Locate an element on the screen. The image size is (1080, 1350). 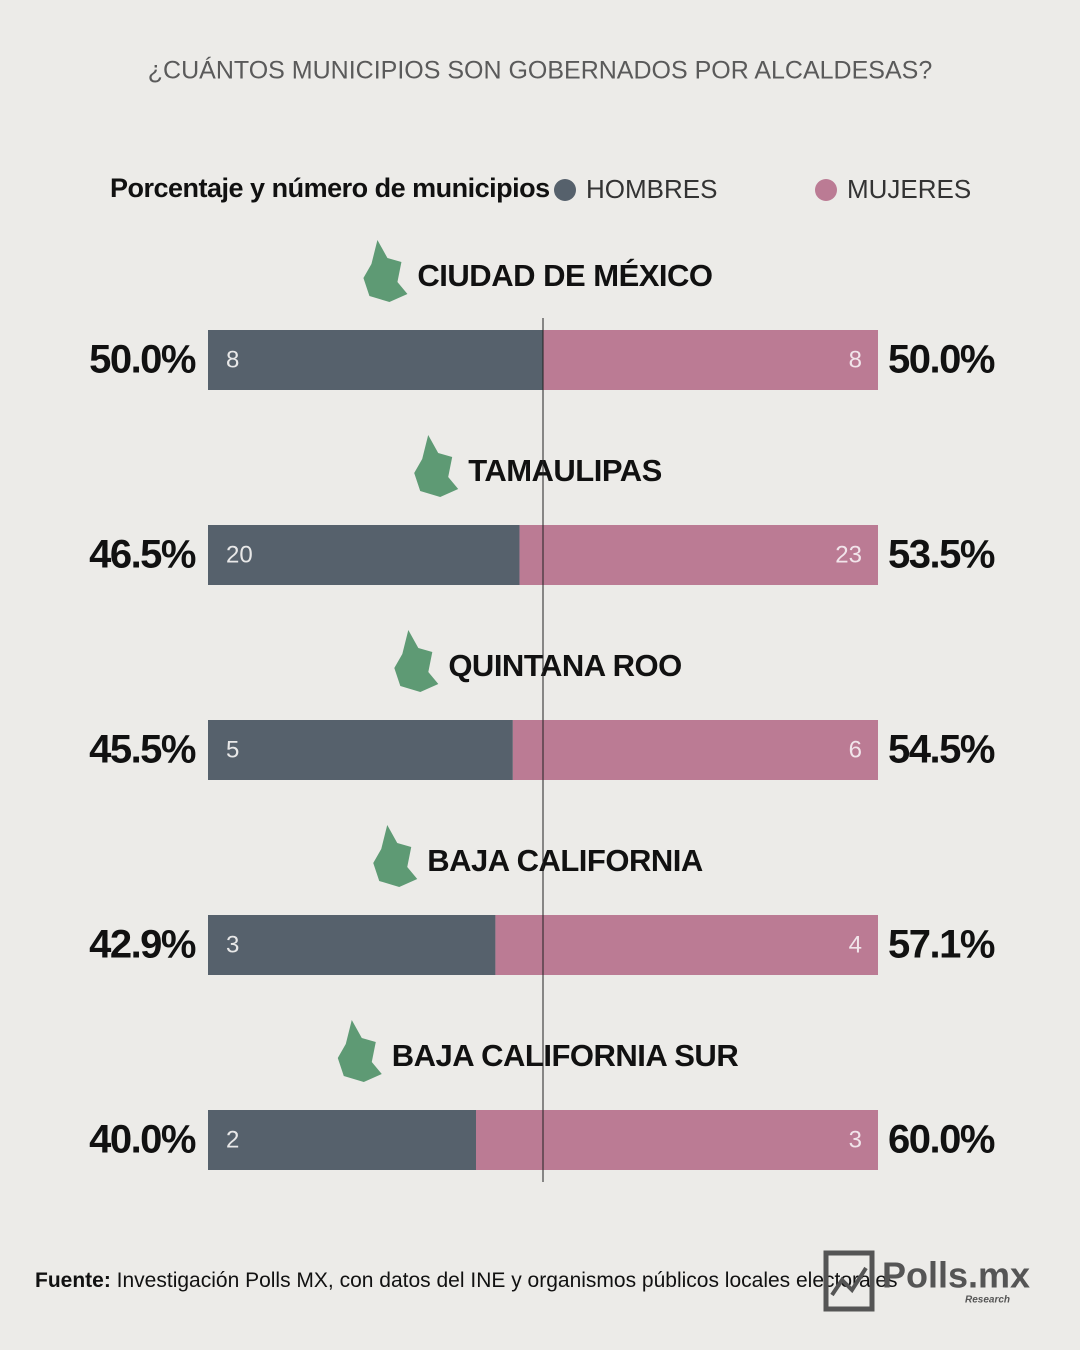
percent-label: 53.5% is located at coordinates (941, 555).